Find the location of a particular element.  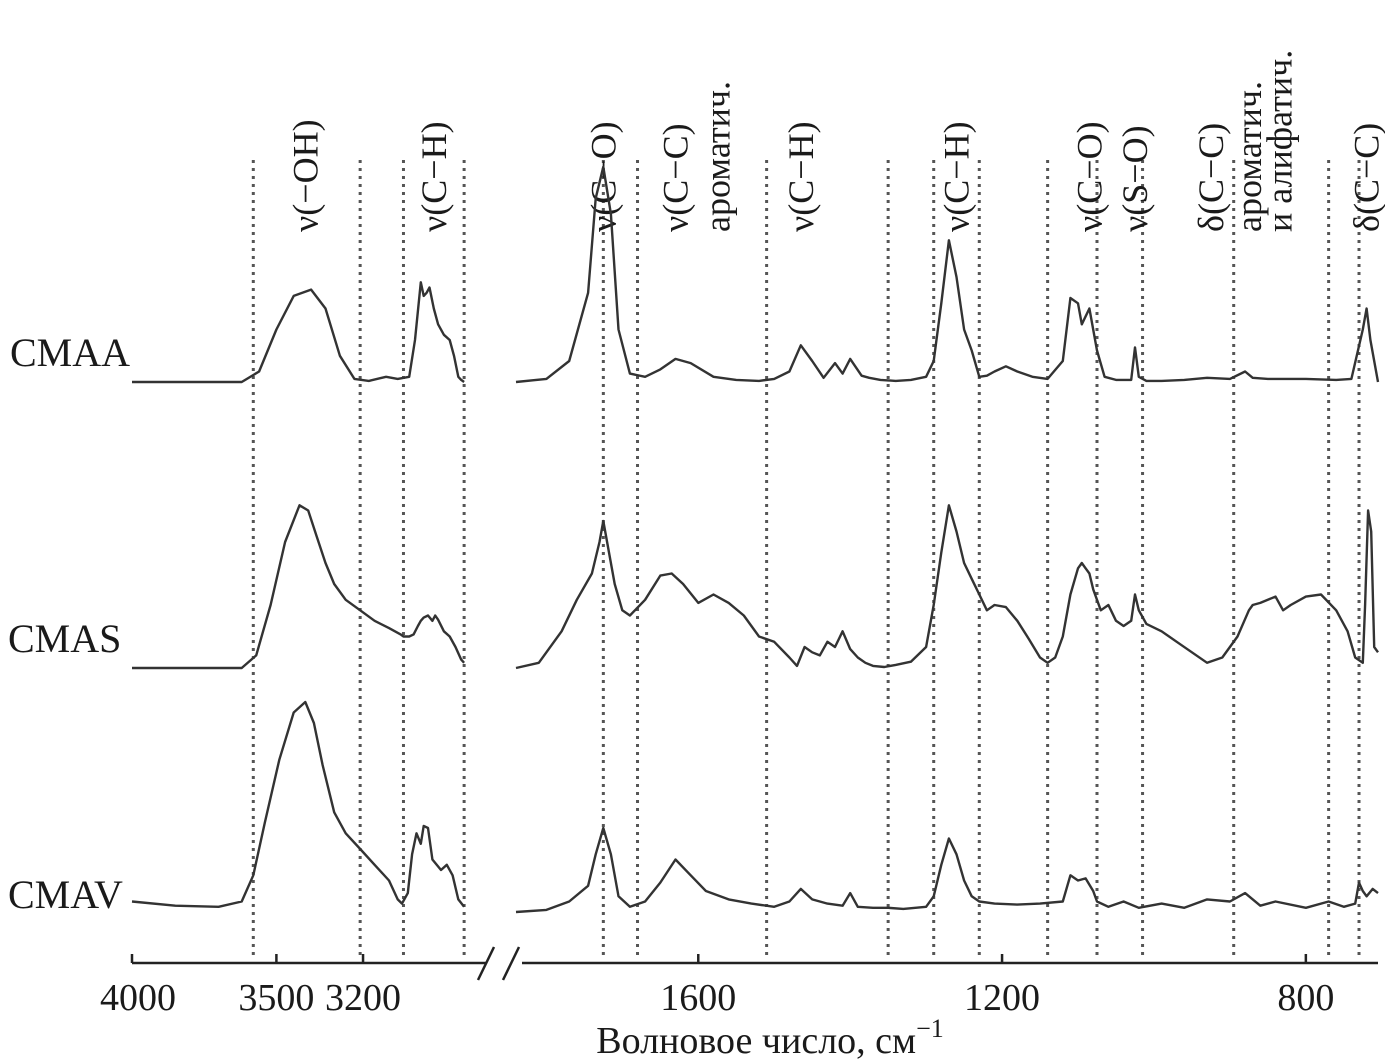

x-tick-label: 1600 is located at coordinates (698, 998).